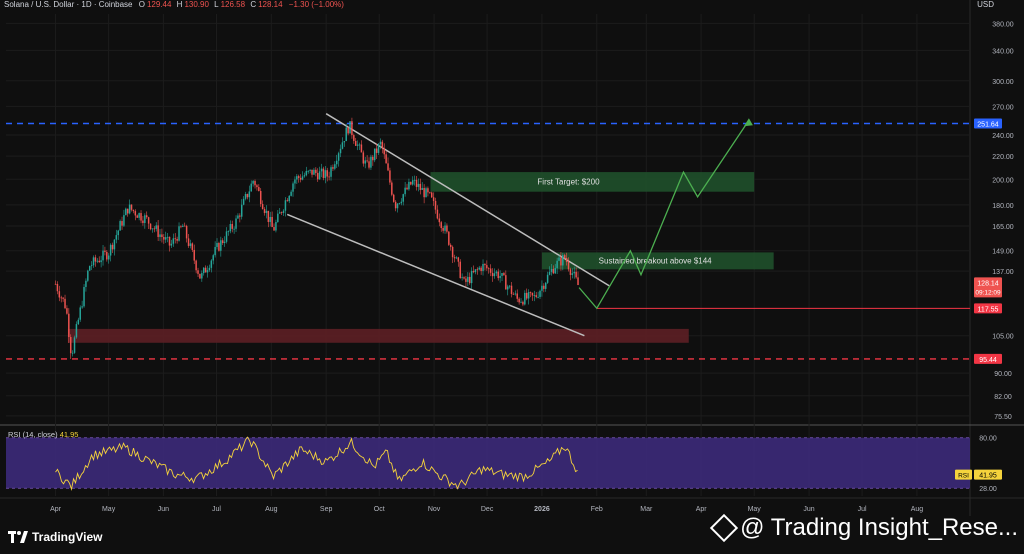 This screenshot has width=1024, height=554. What do you see at coordinates (196, 4) in the screenshot?
I see `high-value: 130.90` at bounding box center [196, 4].